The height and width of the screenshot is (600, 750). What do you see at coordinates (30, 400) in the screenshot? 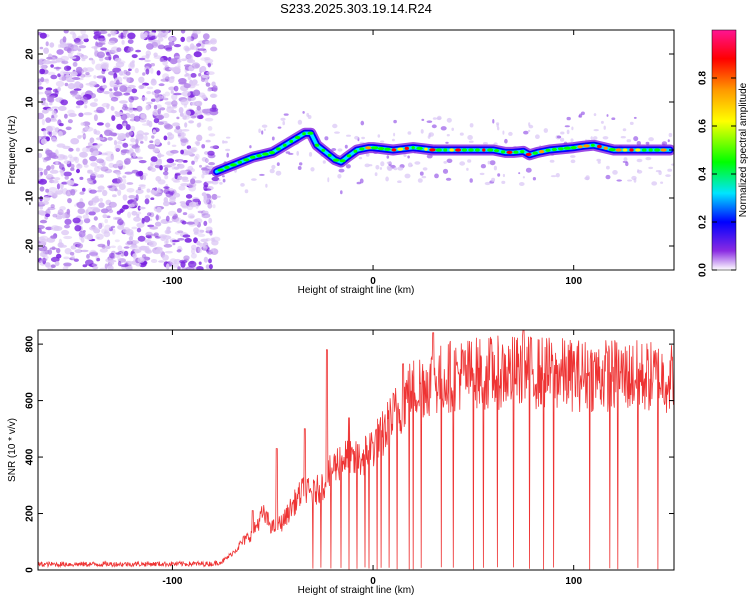
I see `snr-ytick-label: 600` at bounding box center [30, 400].